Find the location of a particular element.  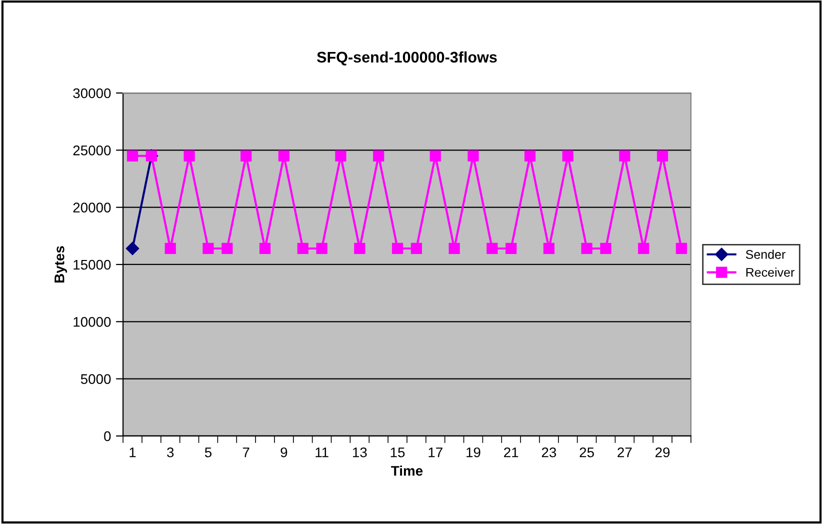

x-tick-label: 19 is located at coordinates (473, 452).